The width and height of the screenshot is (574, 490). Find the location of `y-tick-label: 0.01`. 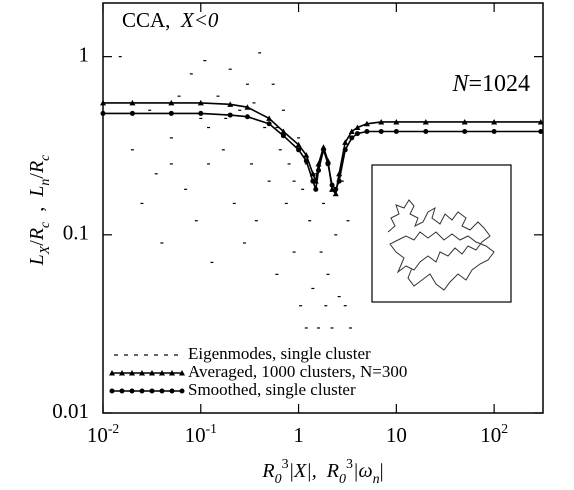

y-tick-label: 0.01 is located at coordinates (70, 411).